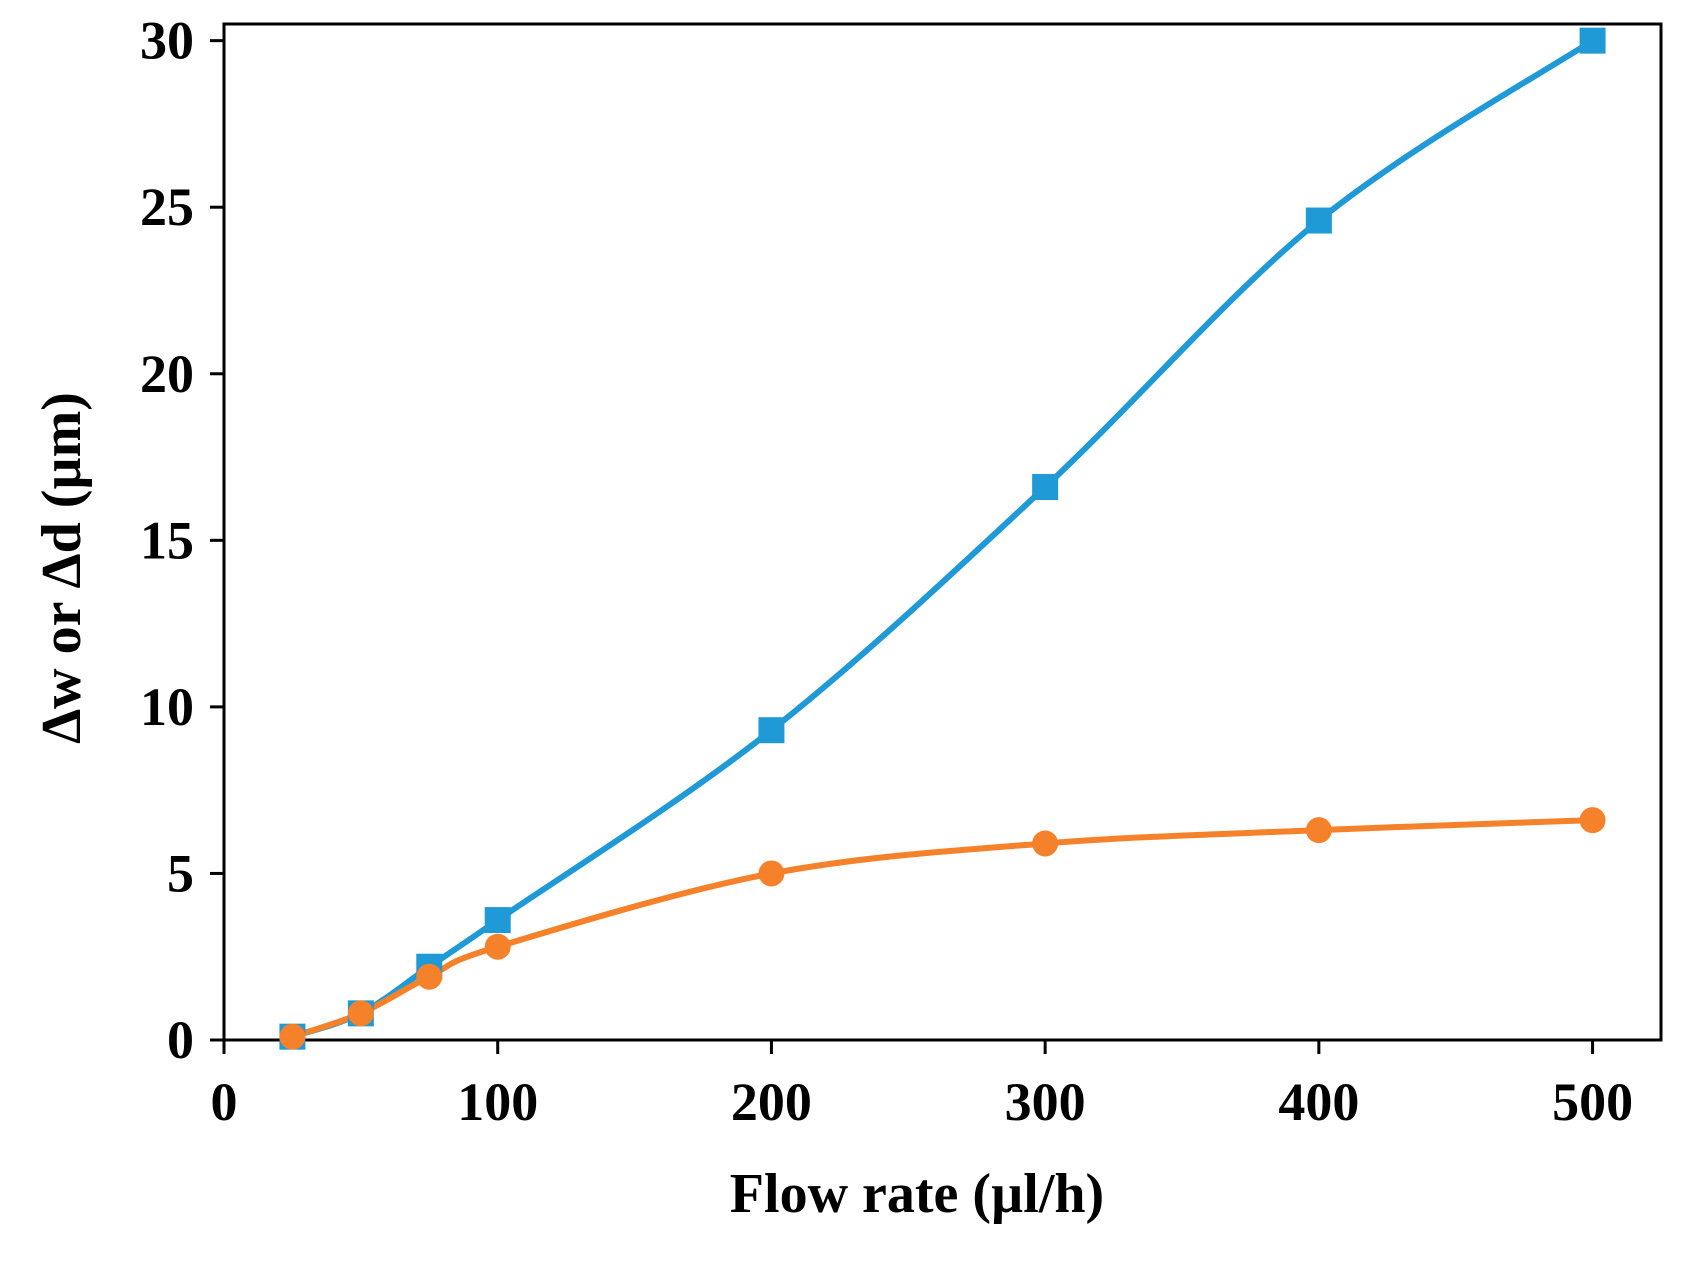  Describe the element at coordinates (167, 41) in the screenshot. I see `y-tick-label: 30` at that location.